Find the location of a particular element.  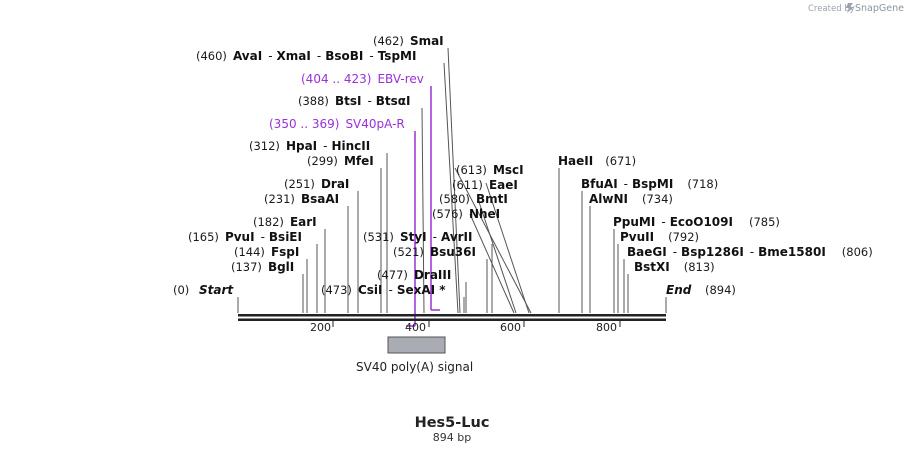

map-length: 894 bp is located at coordinates (452, 437).